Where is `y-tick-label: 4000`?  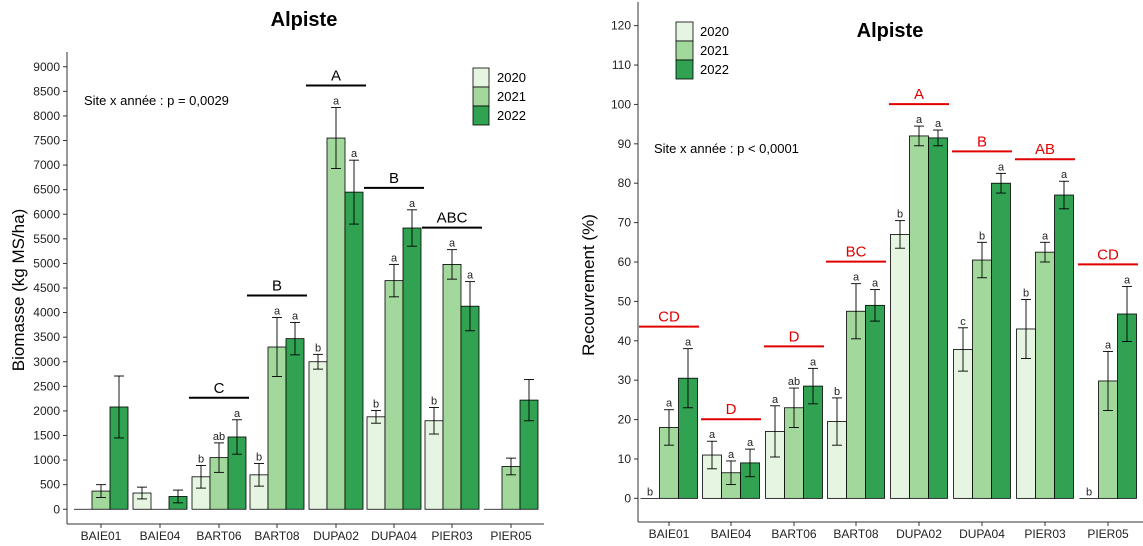
y-tick-label: 4000 is located at coordinates (46, 313).